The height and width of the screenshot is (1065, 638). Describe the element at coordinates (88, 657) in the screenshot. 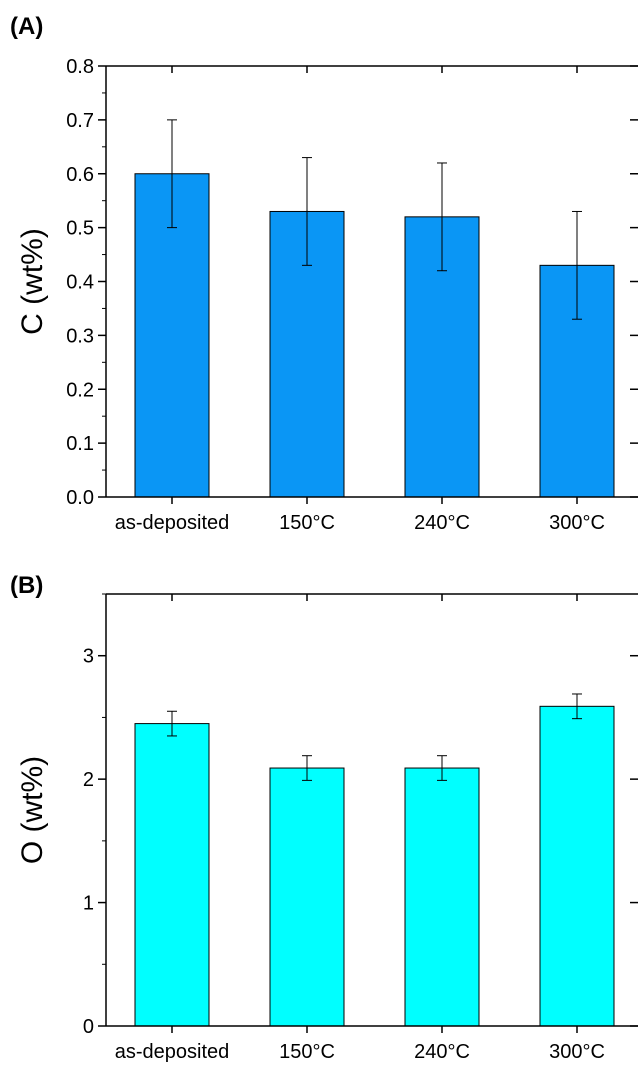

I see `y-tick-label: 3` at that location.